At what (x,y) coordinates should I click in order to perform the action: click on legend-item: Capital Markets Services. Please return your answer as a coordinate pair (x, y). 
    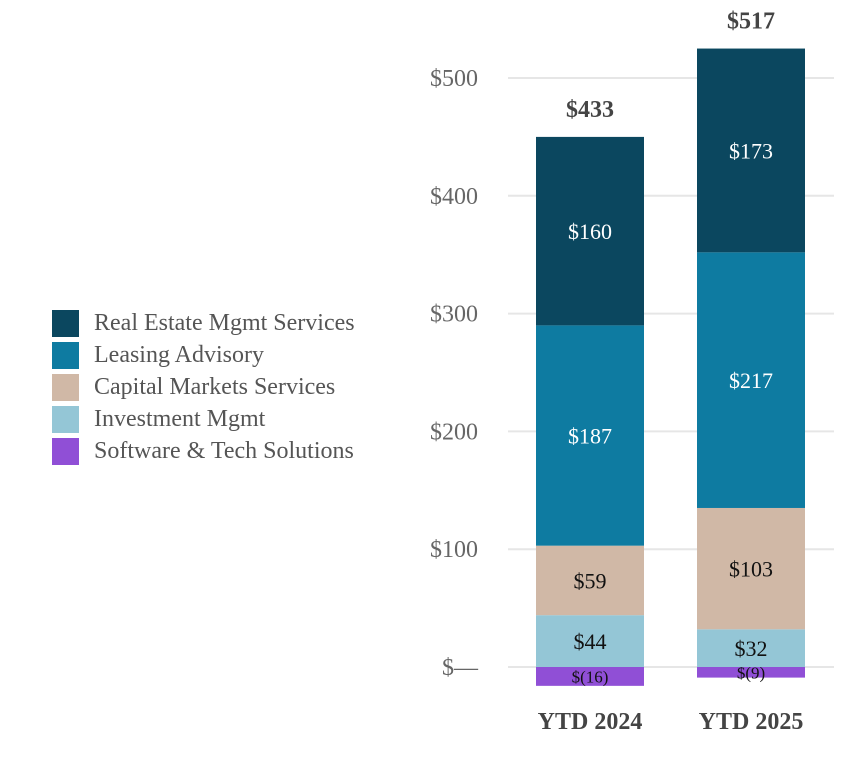
    Looking at the image, I should click on (203, 387).